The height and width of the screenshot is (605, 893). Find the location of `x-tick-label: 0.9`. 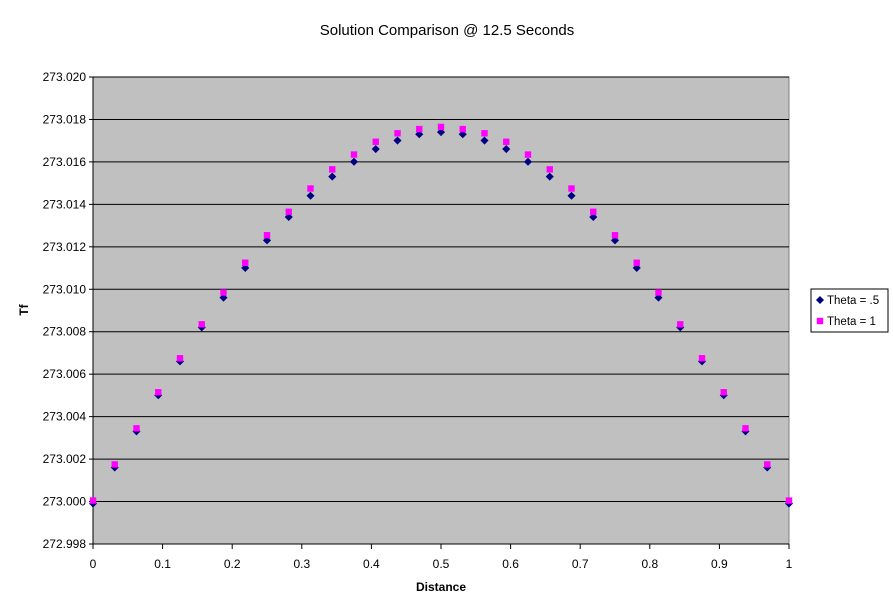

x-tick-label: 0.9 is located at coordinates (719, 564).